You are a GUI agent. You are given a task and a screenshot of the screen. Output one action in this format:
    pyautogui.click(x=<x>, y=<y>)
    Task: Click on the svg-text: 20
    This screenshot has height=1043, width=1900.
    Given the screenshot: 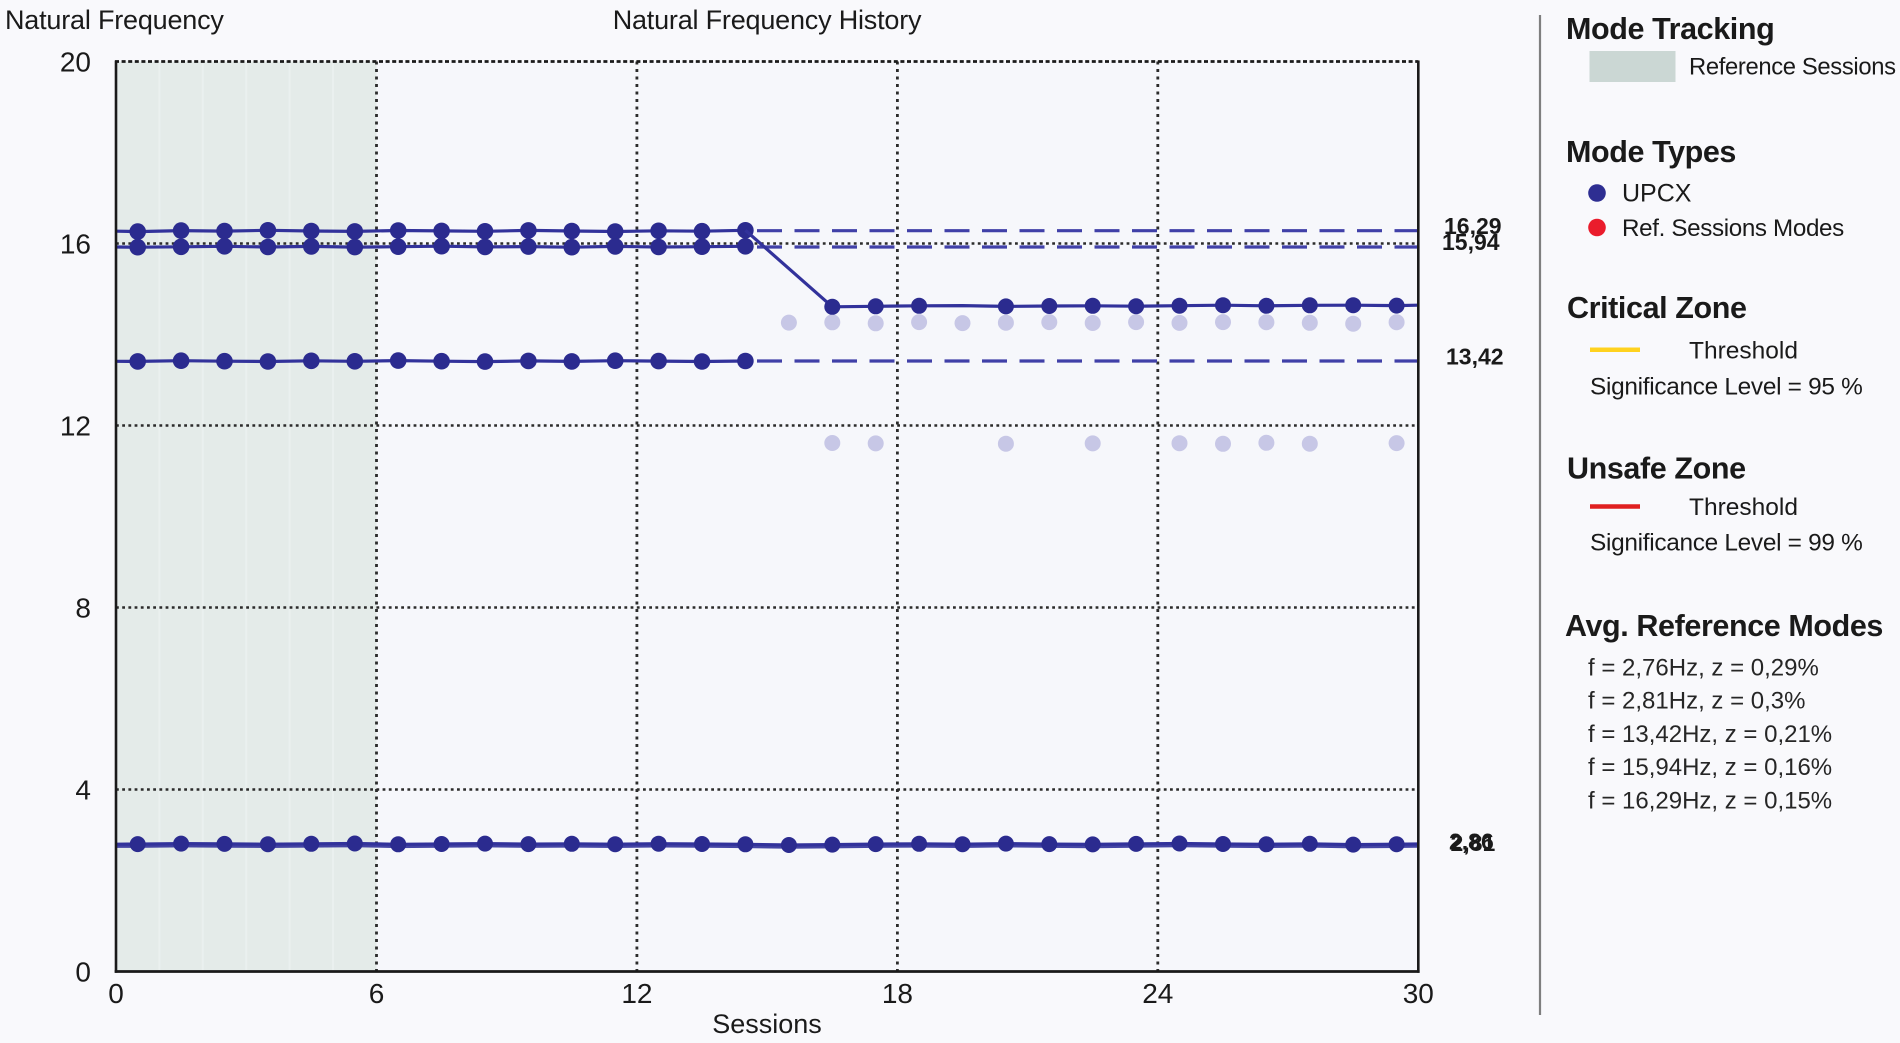 What is the action you would take?
    pyautogui.click(x=75, y=62)
    